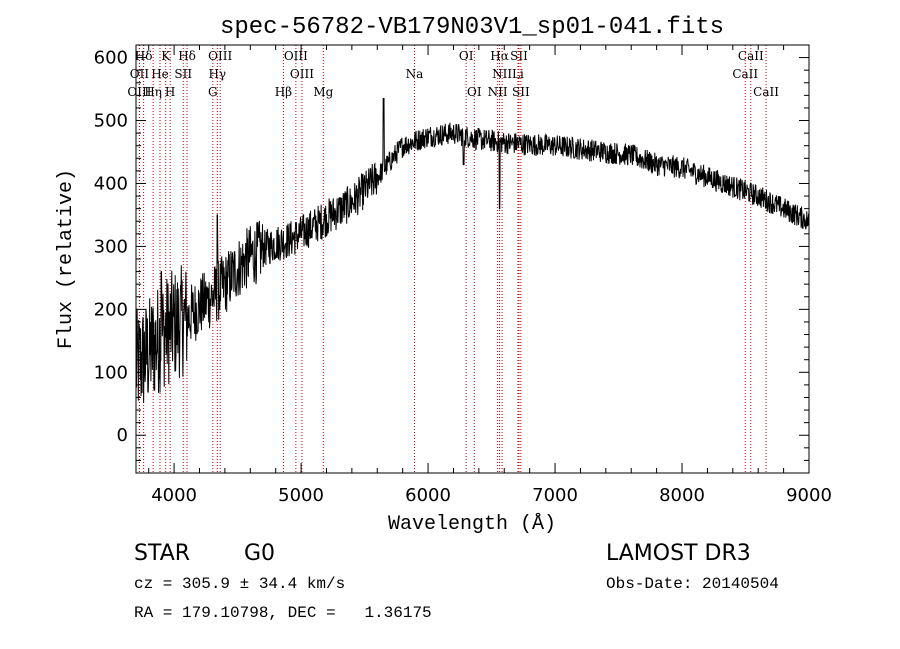  I want to click on y-tick-label: 300, so click(111, 246).